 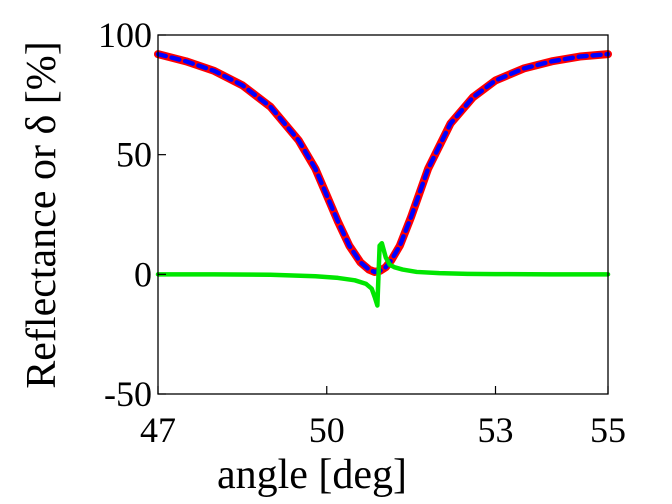 What do you see at coordinates (128, 394) in the screenshot?
I see `y-tick-label: -50` at bounding box center [128, 394].